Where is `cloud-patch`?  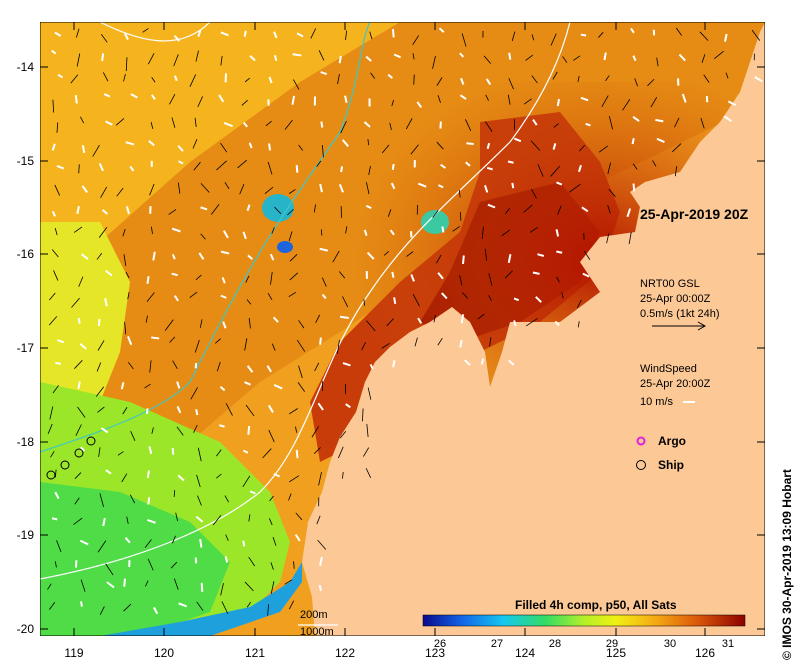
cloud-patch is located at coordinates (285, 247).